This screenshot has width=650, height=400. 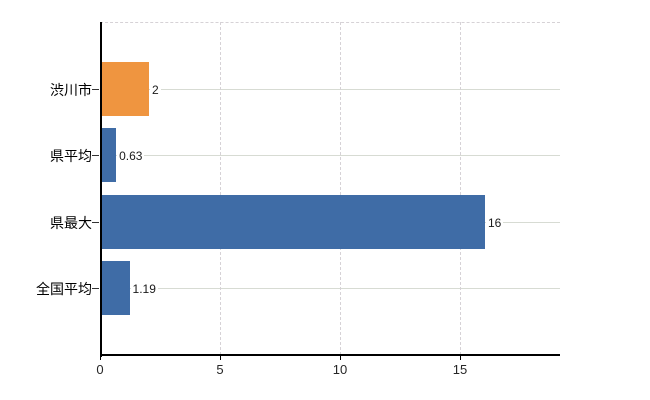 What do you see at coordinates (109, 155) in the screenshot?
I see `bar-県平均` at bounding box center [109, 155].